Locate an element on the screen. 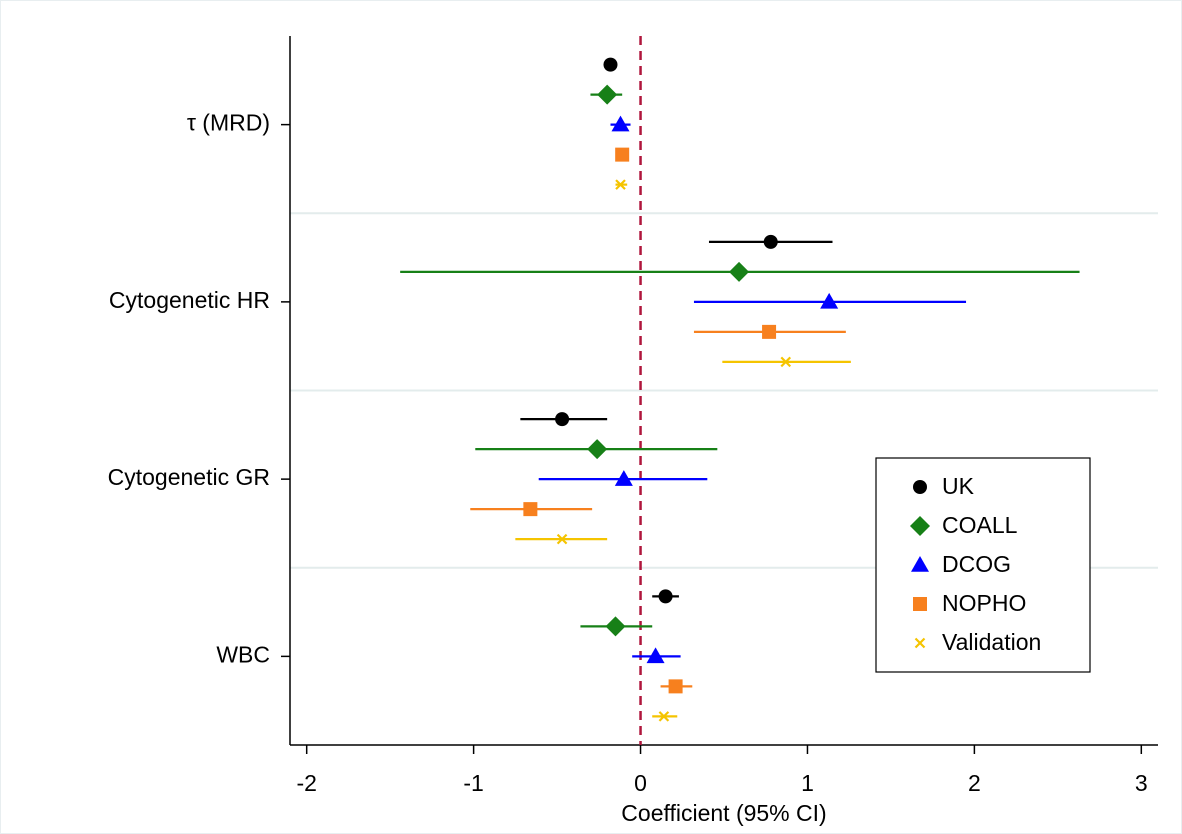 Image resolution: width=1182 pixels, height=834 pixels. legend-label: Validation is located at coordinates (991, 642).